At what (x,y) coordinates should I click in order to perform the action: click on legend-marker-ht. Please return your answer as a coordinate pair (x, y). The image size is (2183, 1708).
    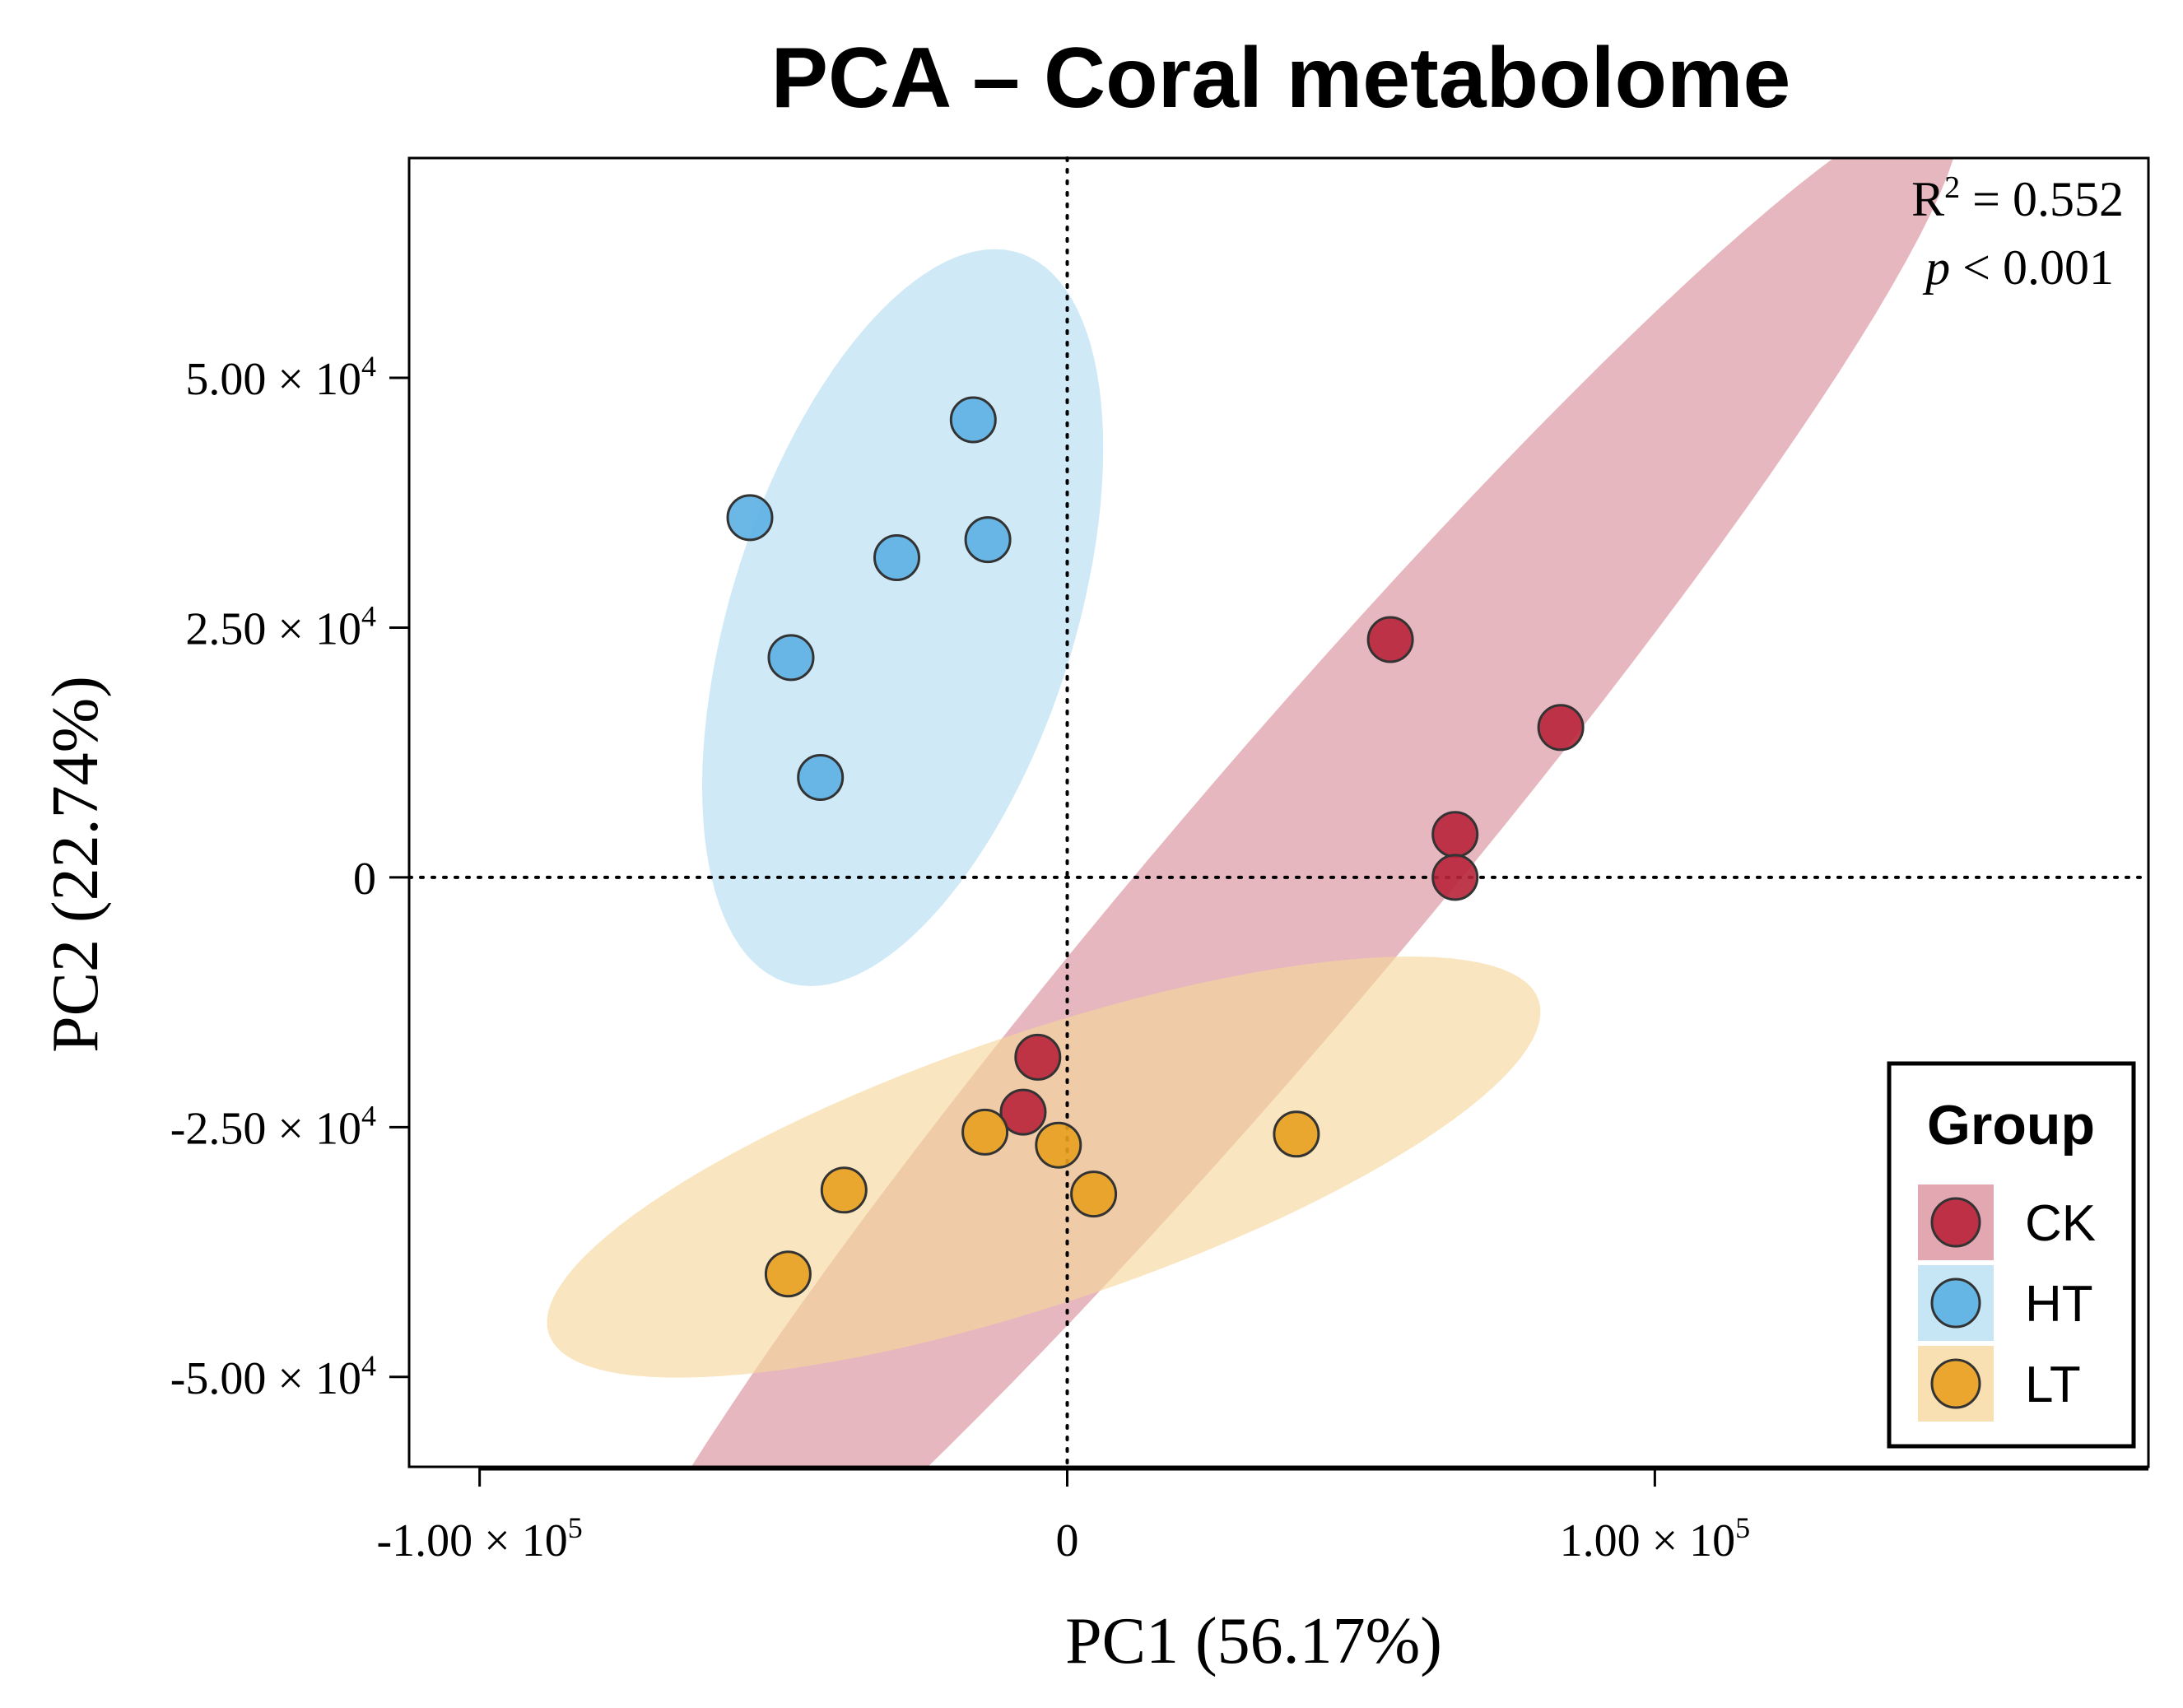
    Looking at the image, I should click on (1955, 1303).